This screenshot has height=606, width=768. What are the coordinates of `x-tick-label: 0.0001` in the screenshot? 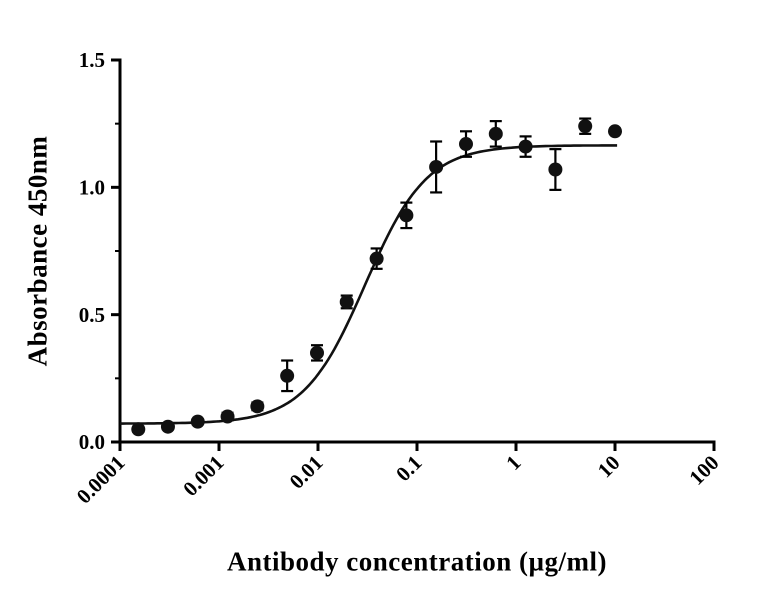 It's located at (101, 480).